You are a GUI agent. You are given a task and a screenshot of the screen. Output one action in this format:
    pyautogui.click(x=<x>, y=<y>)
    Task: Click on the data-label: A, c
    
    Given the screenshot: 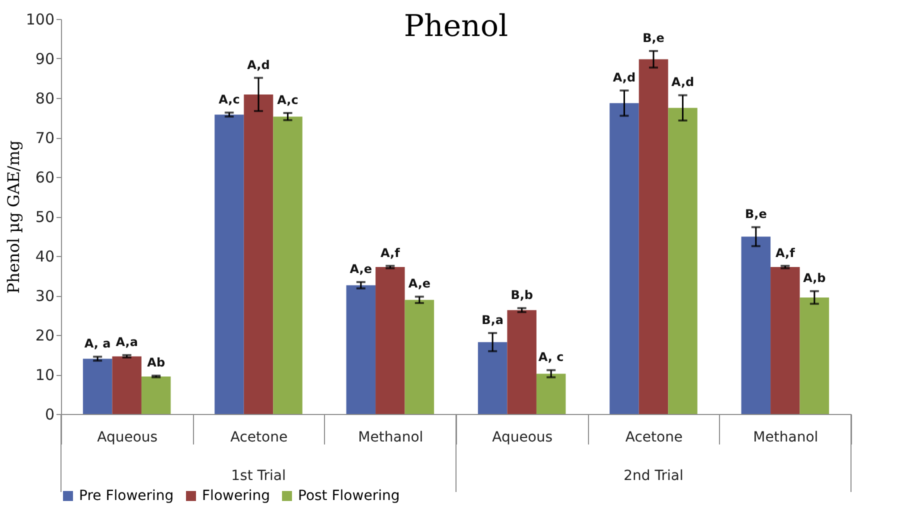 What is the action you would take?
    pyautogui.click(x=551, y=357)
    